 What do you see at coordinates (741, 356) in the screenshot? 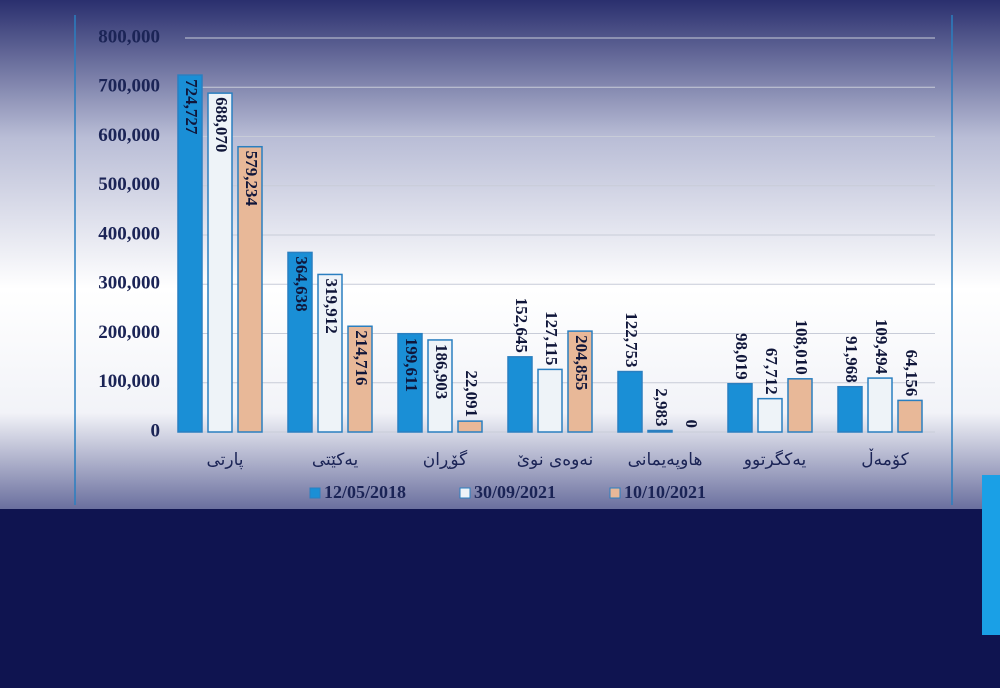
I see `value-label: 98,019` at bounding box center [741, 356].